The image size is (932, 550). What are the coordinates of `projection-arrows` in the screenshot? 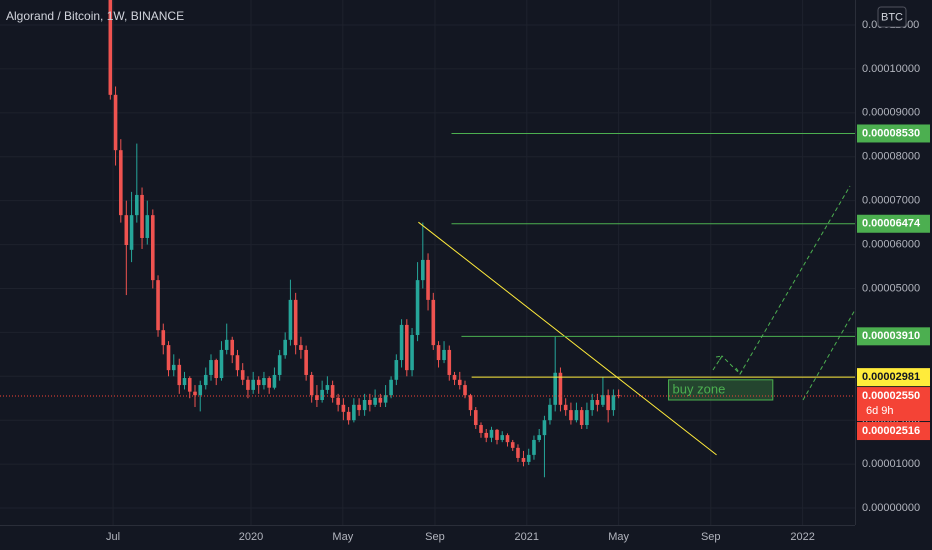 It's located at (784, 293).